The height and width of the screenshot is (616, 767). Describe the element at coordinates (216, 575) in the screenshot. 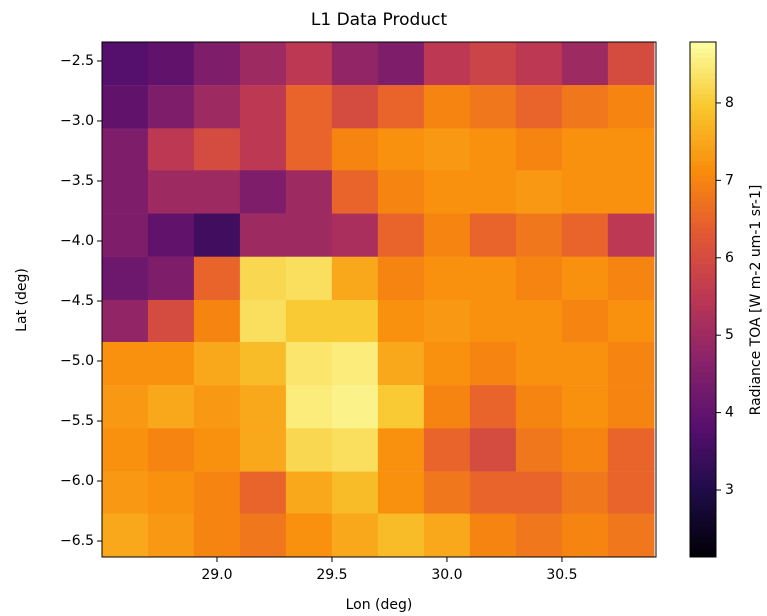

I see `x-tick-label: 29.0` at that location.